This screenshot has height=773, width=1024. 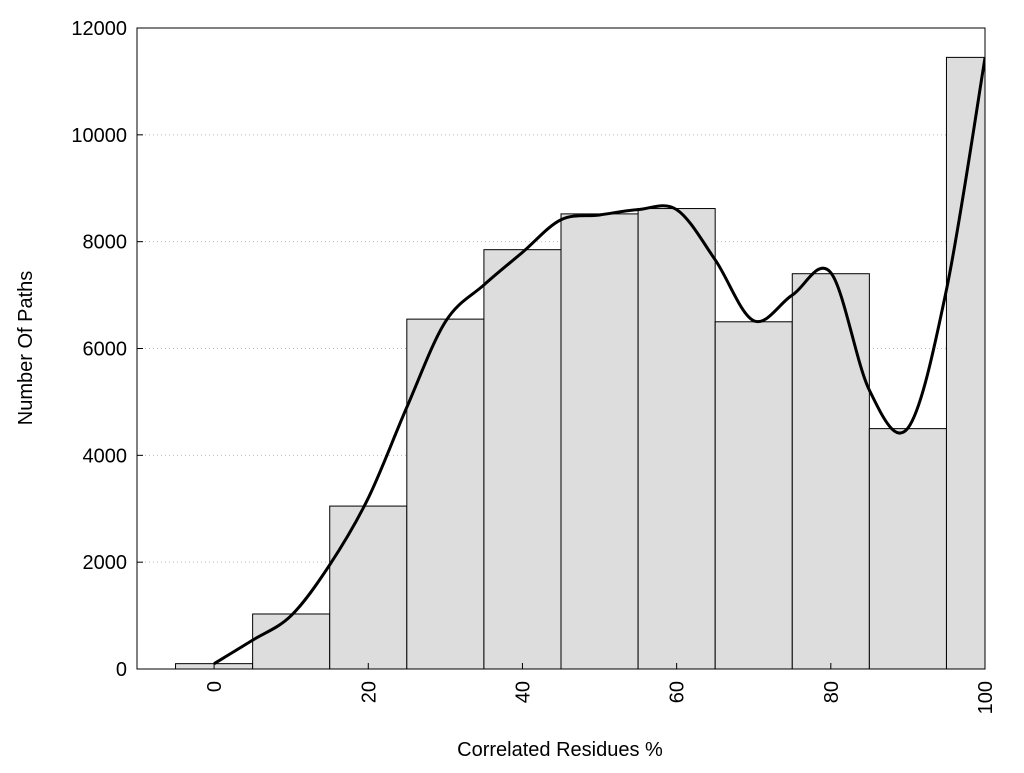 What do you see at coordinates (99, 136) in the screenshot?
I see `y-tick-label: 10000` at bounding box center [99, 136].